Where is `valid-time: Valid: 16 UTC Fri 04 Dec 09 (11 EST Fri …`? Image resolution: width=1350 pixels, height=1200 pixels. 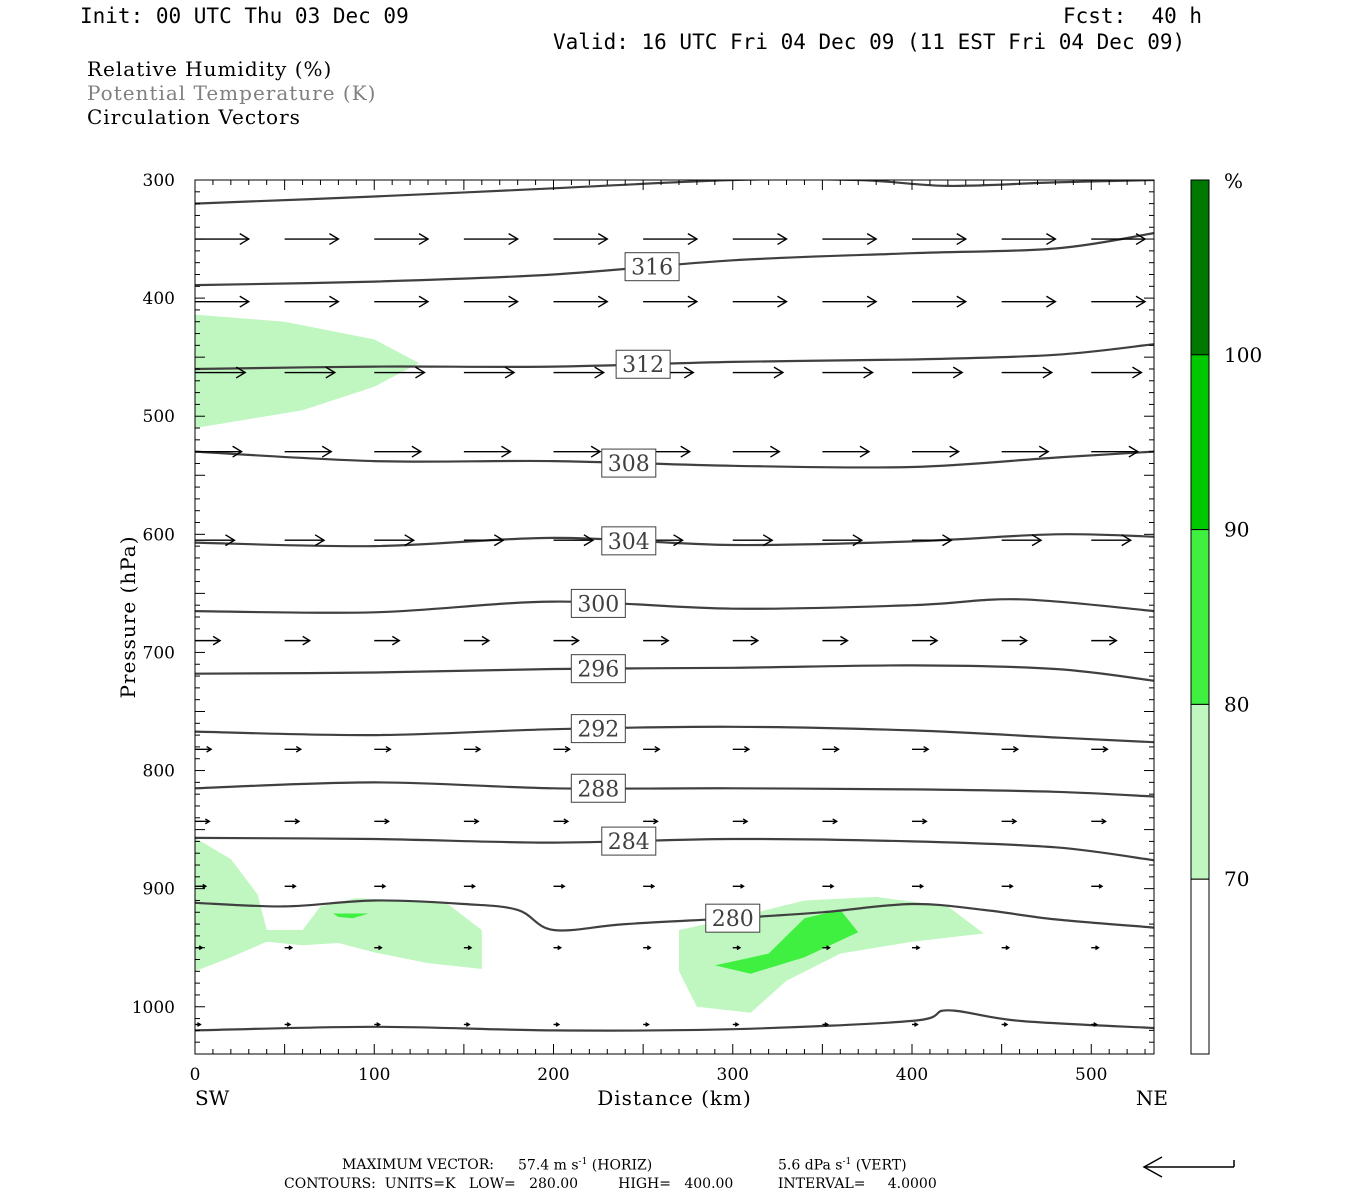
valid-time: Valid: 16 UTC Fri 04 Dec 09 (11 EST Fri … is located at coordinates (869, 42).